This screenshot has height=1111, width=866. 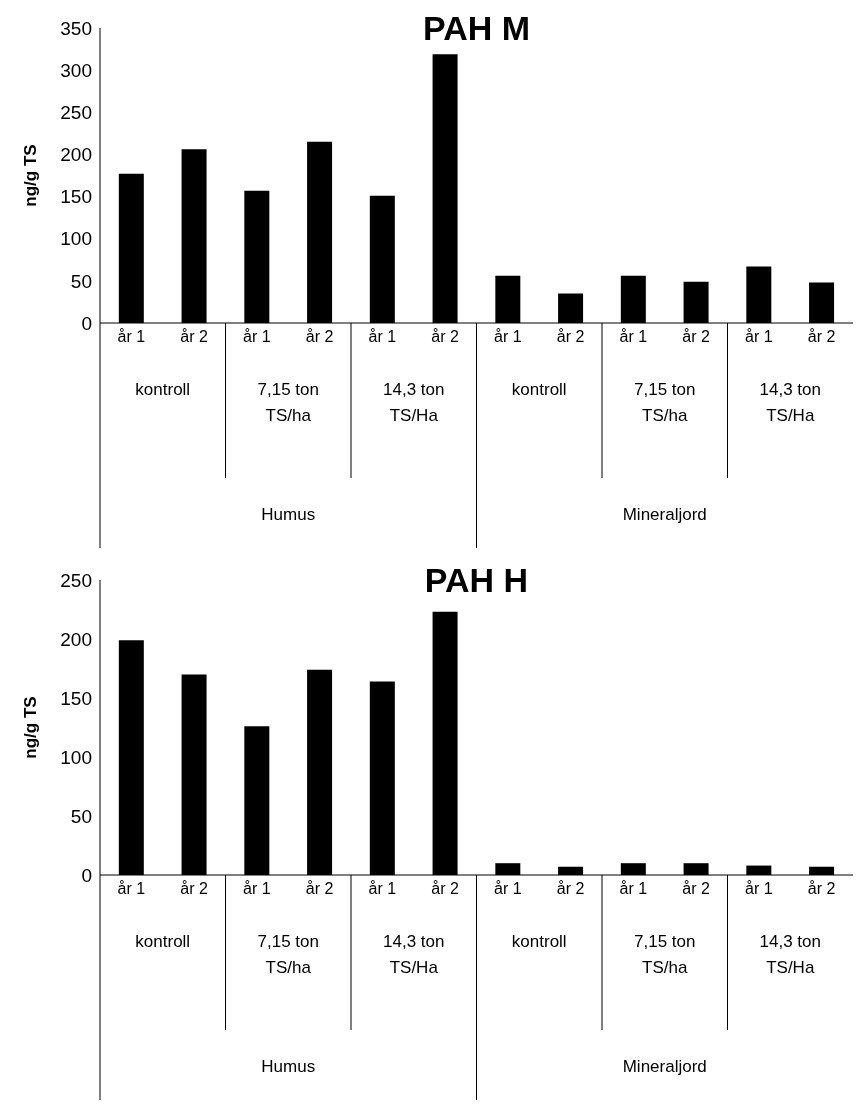 I want to click on chart-title: PAH M, so click(x=476, y=28).